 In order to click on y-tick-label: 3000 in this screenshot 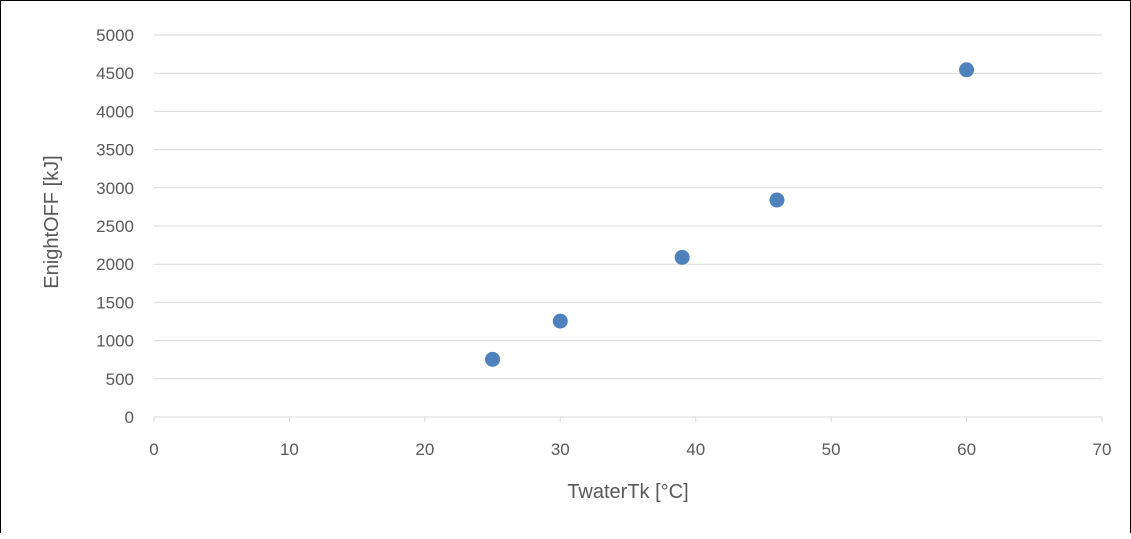, I will do `click(115, 188)`.